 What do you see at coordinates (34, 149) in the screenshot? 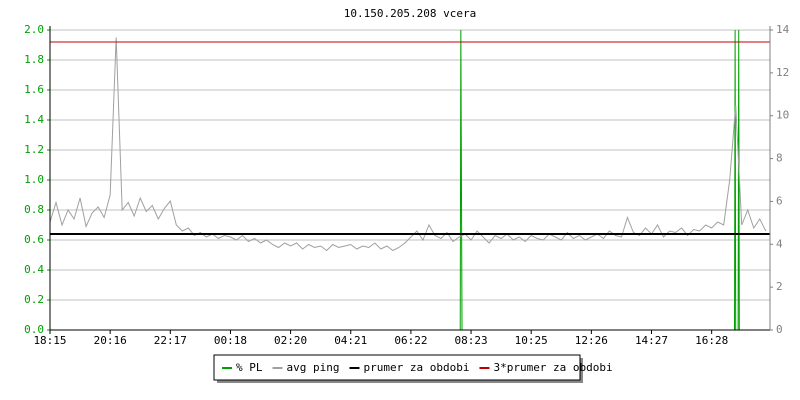
I see `y-tick-label: 1.2` at bounding box center [34, 149].